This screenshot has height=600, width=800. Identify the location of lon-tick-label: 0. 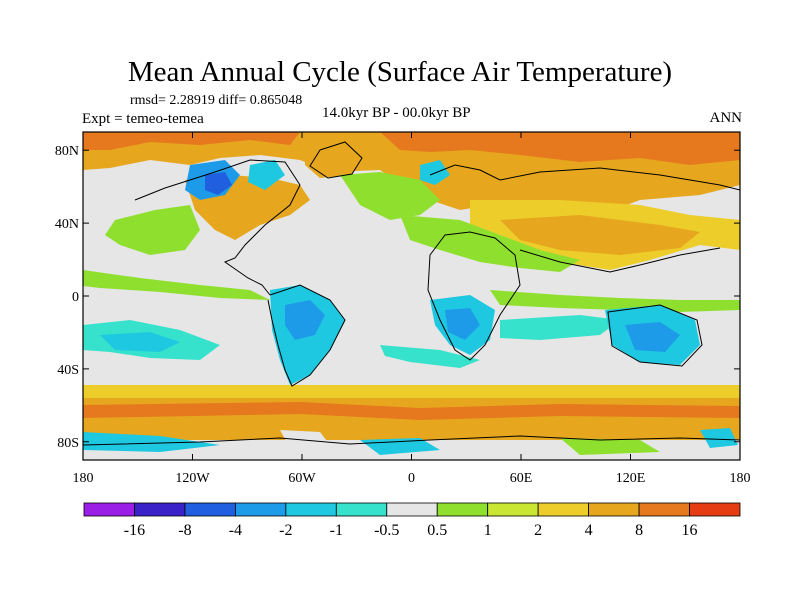
(411, 478).